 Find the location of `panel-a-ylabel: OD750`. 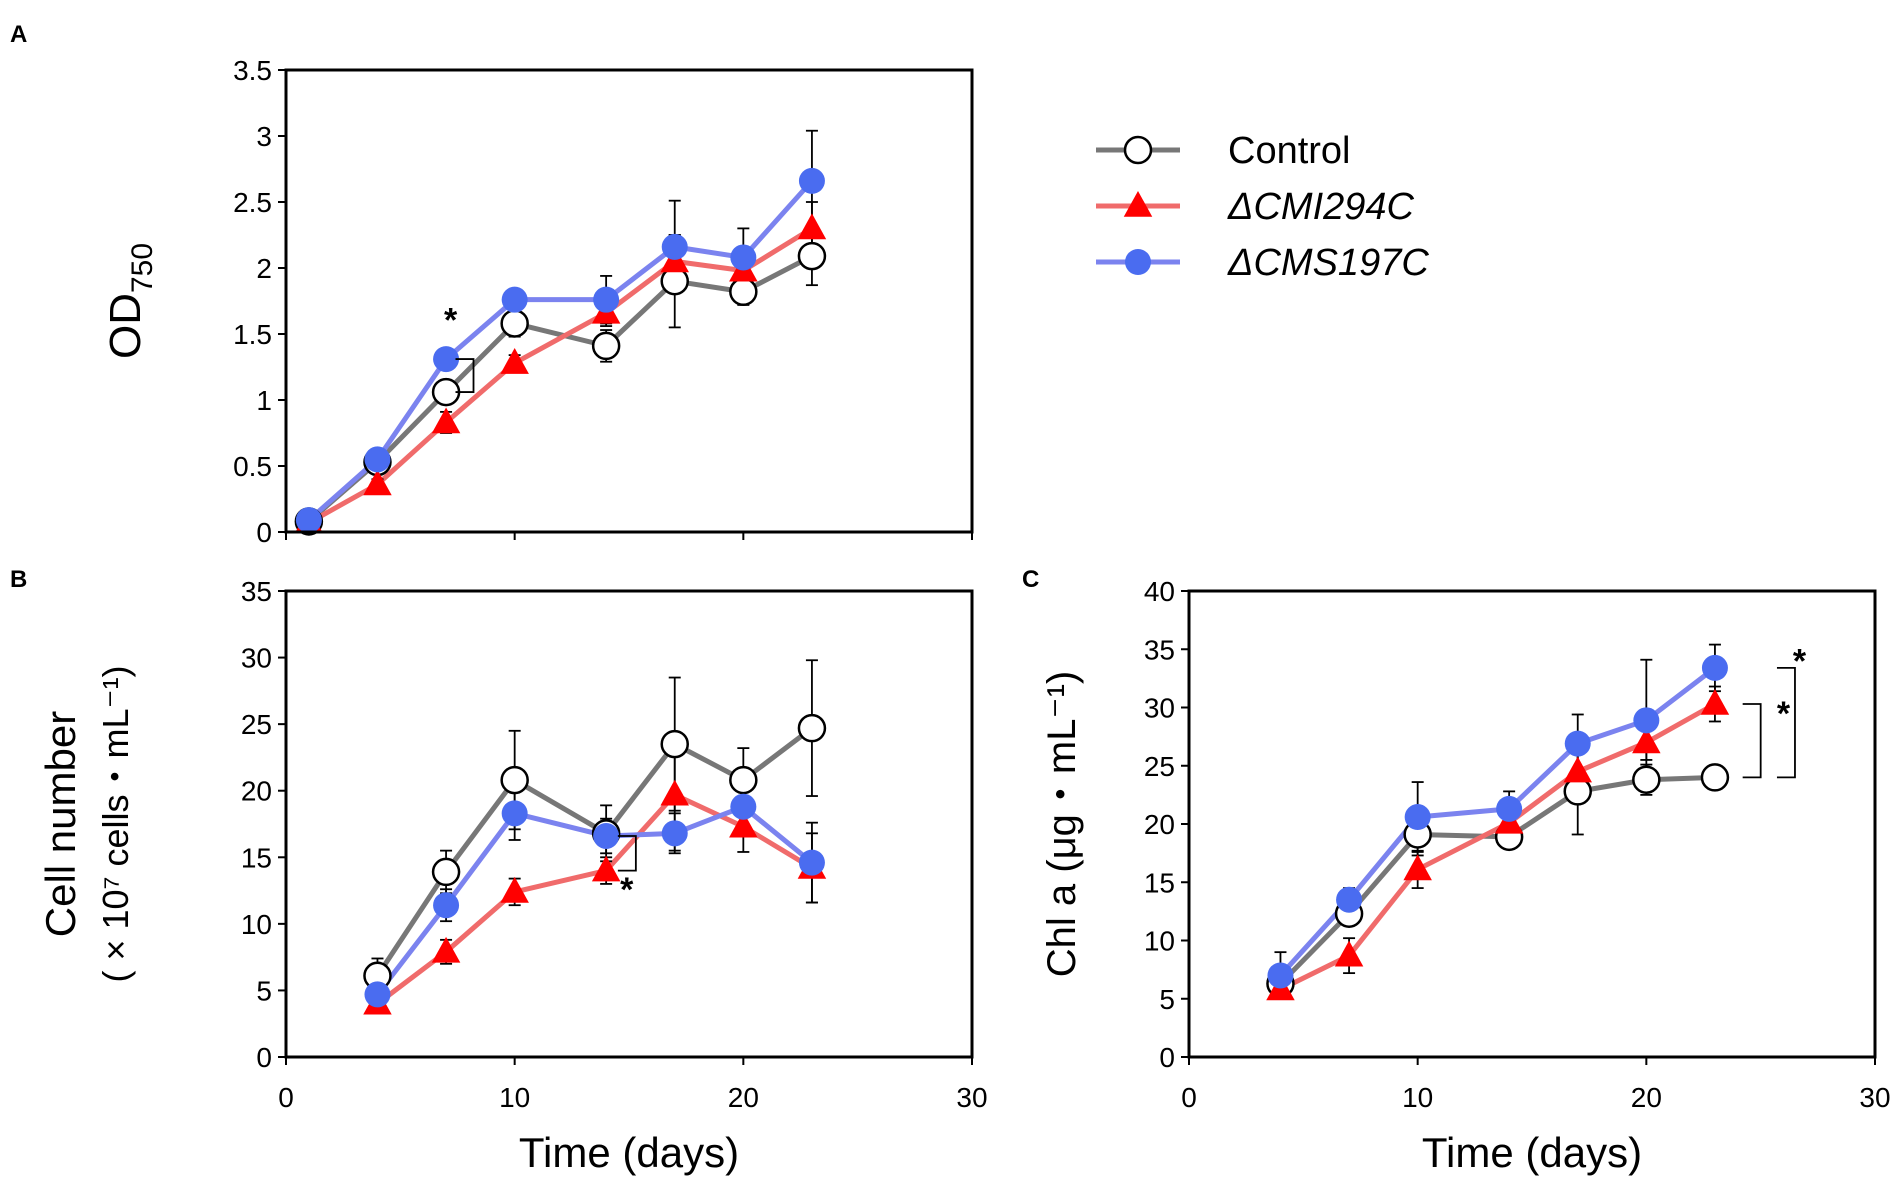

panel-a-ylabel: OD750 is located at coordinates (130, 301).